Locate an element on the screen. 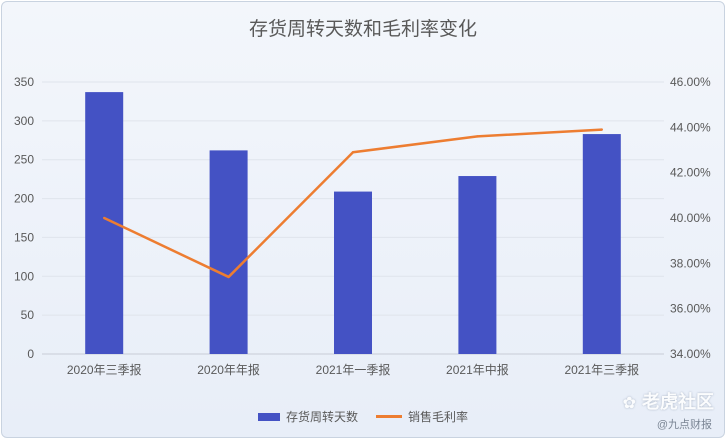 This screenshot has height=439, width=726. legend: 存货周转天数 销售毛利率 is located at coordinates (363, 416).